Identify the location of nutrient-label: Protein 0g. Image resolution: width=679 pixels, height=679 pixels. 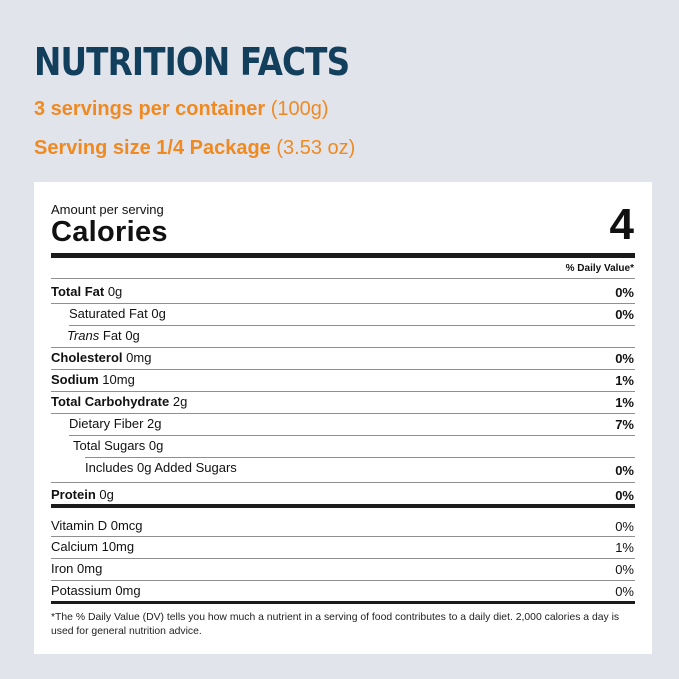
(82, 494).